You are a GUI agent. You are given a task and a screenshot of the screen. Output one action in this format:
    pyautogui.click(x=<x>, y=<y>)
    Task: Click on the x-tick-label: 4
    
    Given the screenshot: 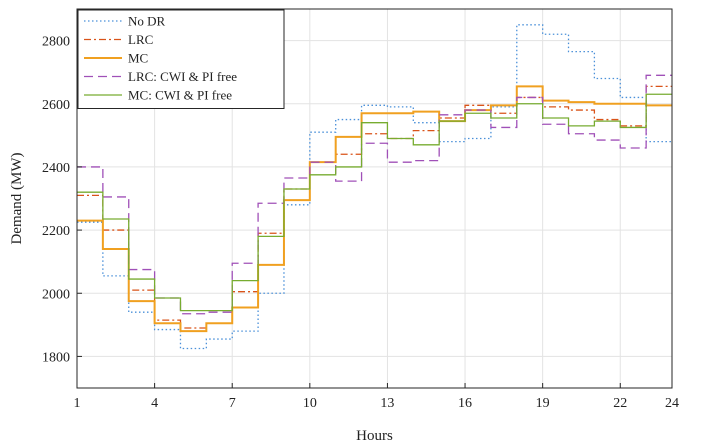 What is the action you would take?
    pyautogui.click(x=154, y=403)
    